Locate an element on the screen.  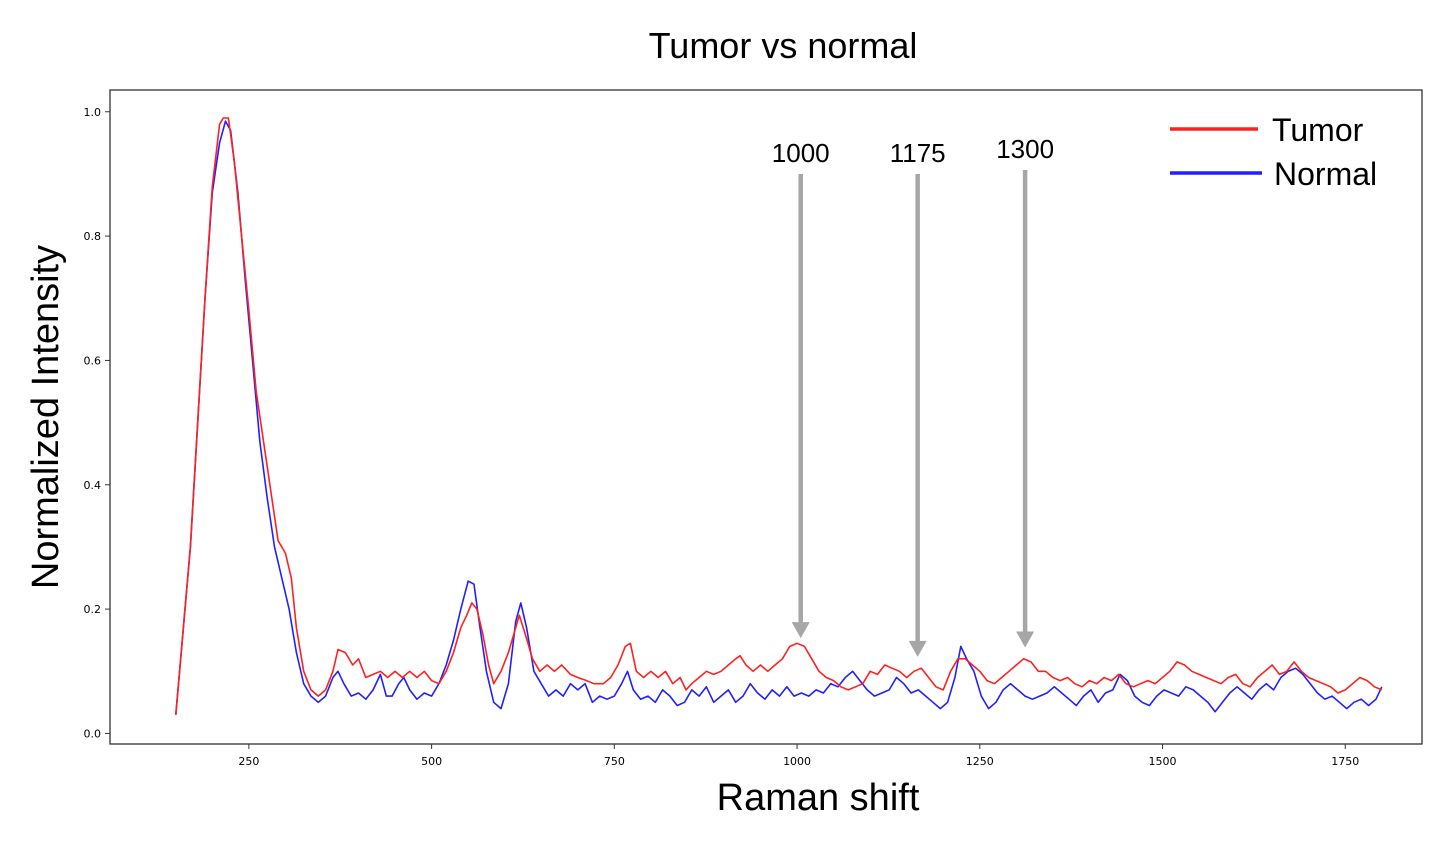
annotation-1175: 1175 is located at coordinates (918, 397).